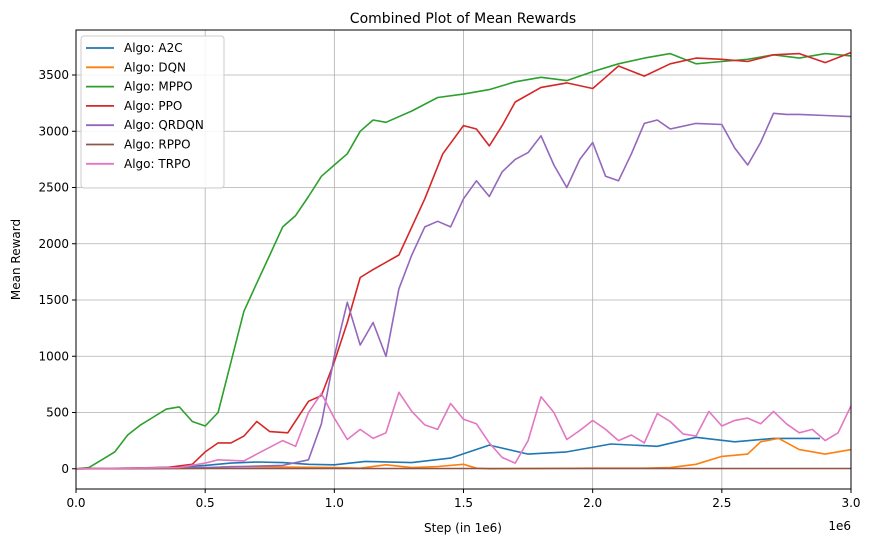 This screenshot has height=550, width=870. Describe the element at coordinates (53, 300) in the screenshot. I see `y-tick-label: 1500` at that location.